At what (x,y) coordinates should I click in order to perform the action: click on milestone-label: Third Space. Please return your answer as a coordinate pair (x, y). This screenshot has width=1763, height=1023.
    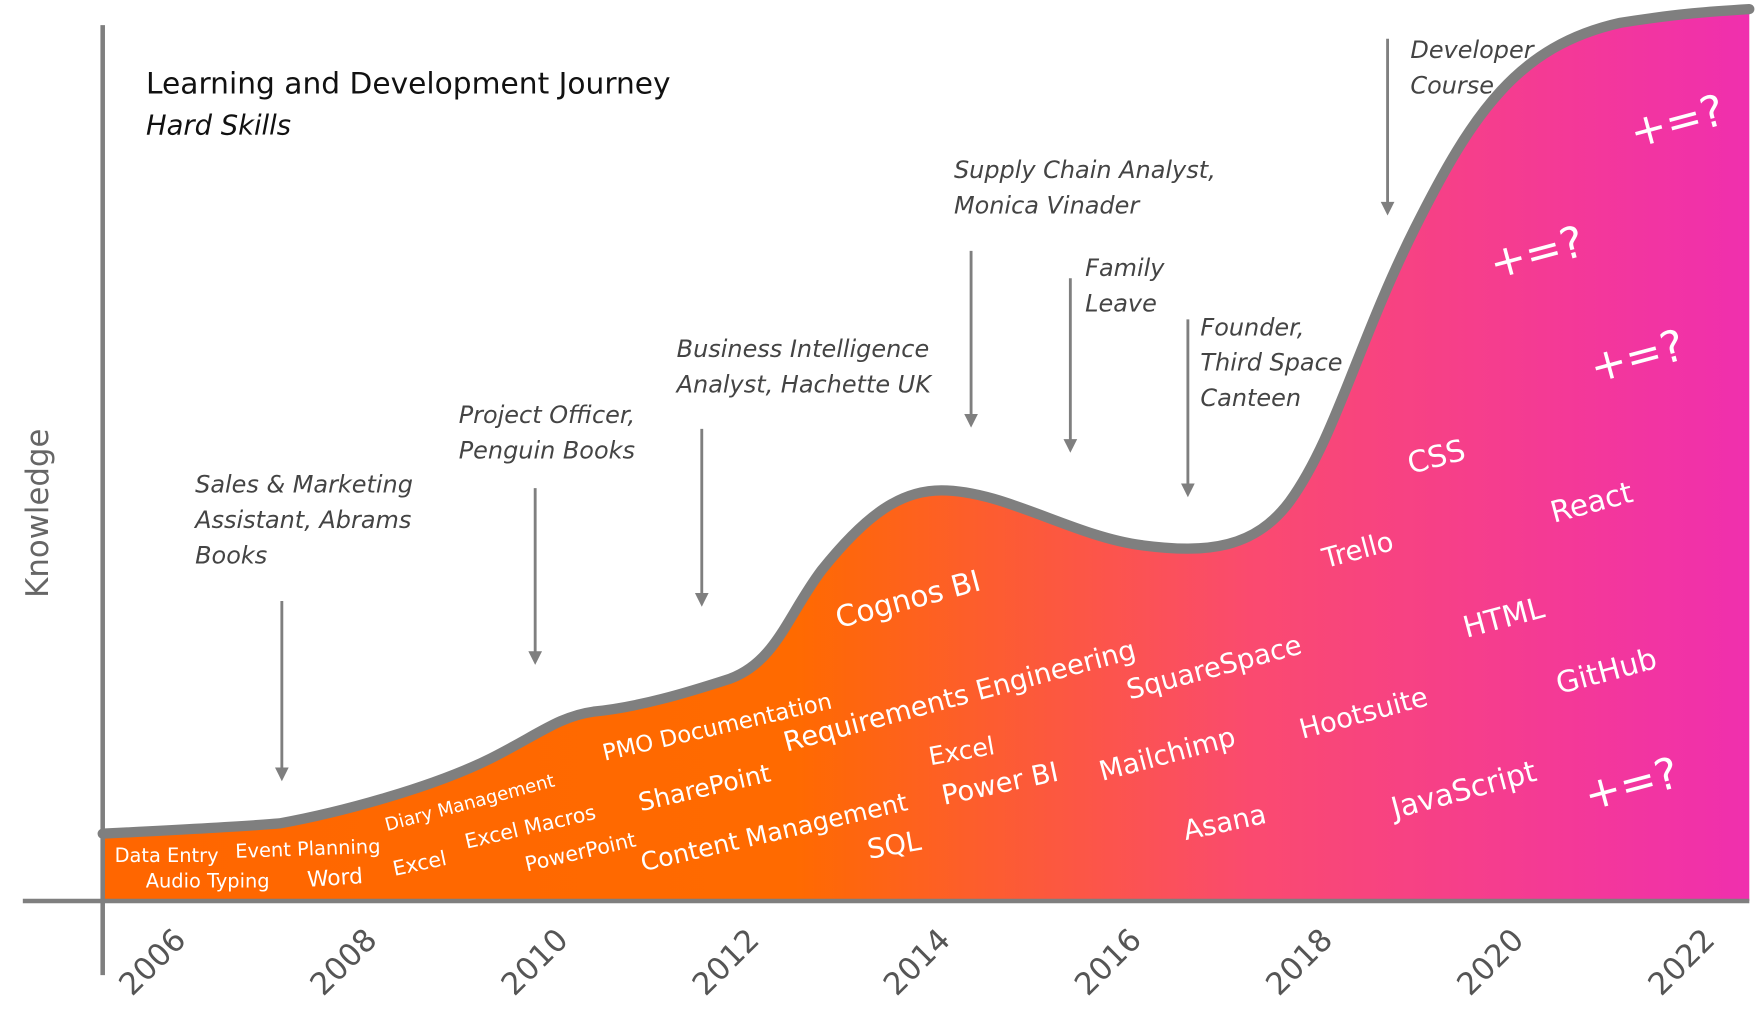
    Looking at the image, I should click on (1271, 363).